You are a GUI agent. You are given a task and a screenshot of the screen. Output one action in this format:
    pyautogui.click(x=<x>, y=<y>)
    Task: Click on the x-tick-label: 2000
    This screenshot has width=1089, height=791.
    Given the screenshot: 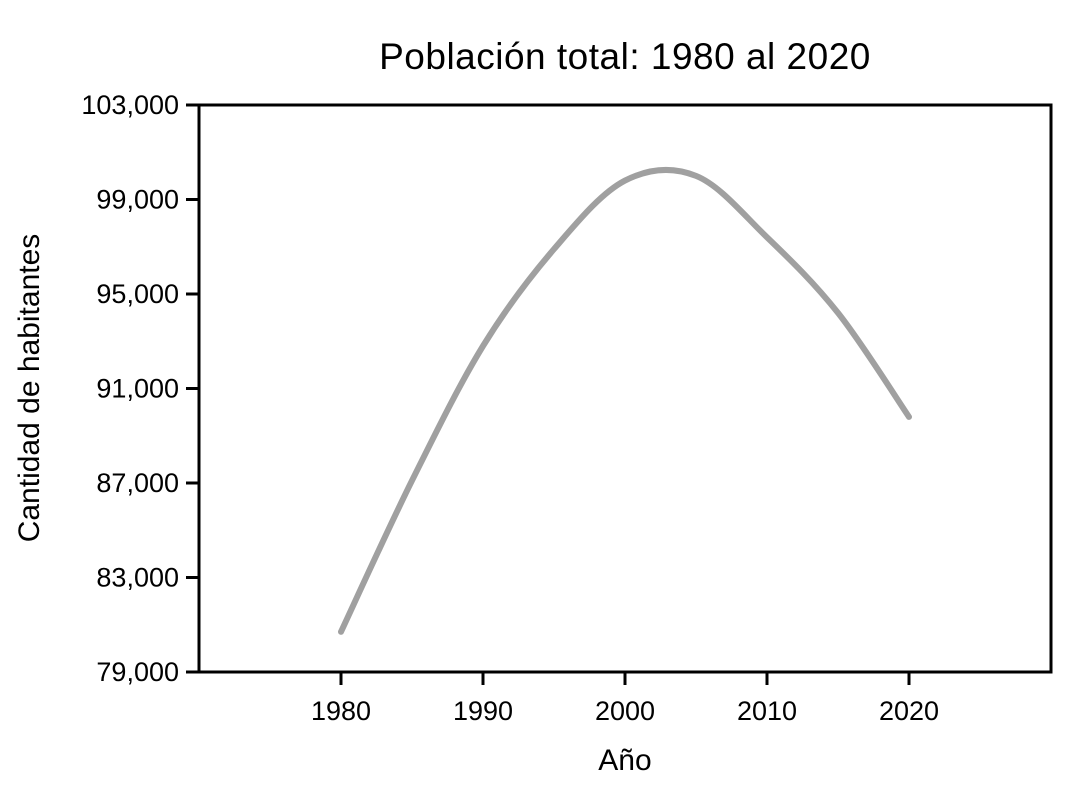 What is the action you would take?
    pyautogui.click(x=625, y=711)
    